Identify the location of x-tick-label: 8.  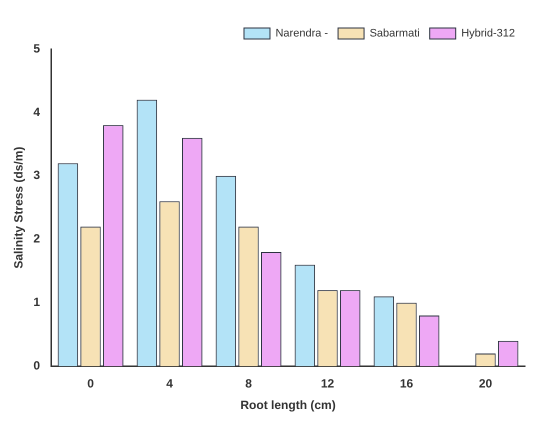
(248, 383).